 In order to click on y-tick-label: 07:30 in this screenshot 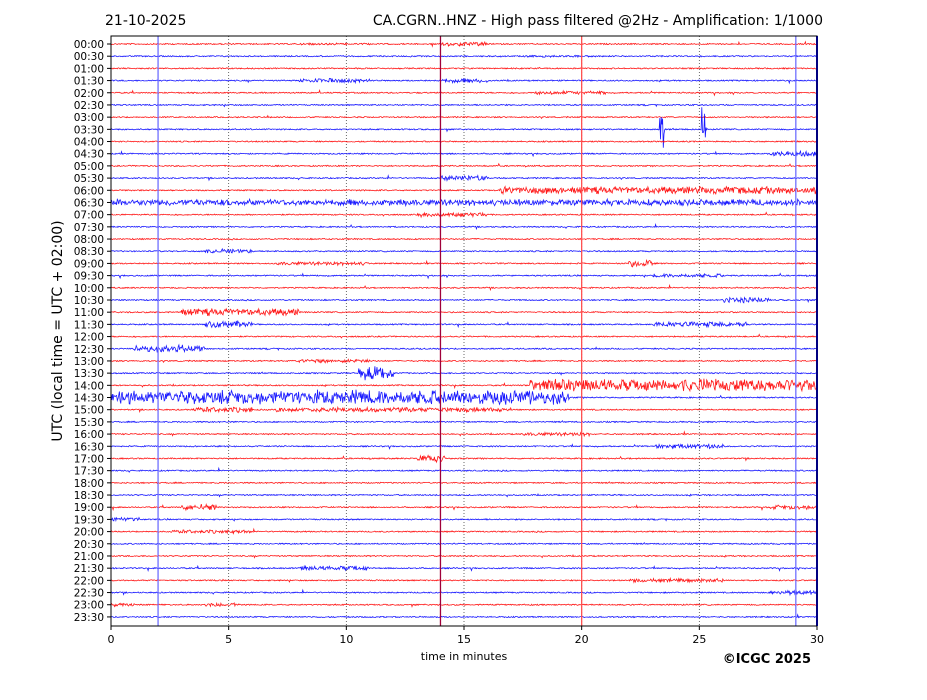, I will do `click(89, 228)`.